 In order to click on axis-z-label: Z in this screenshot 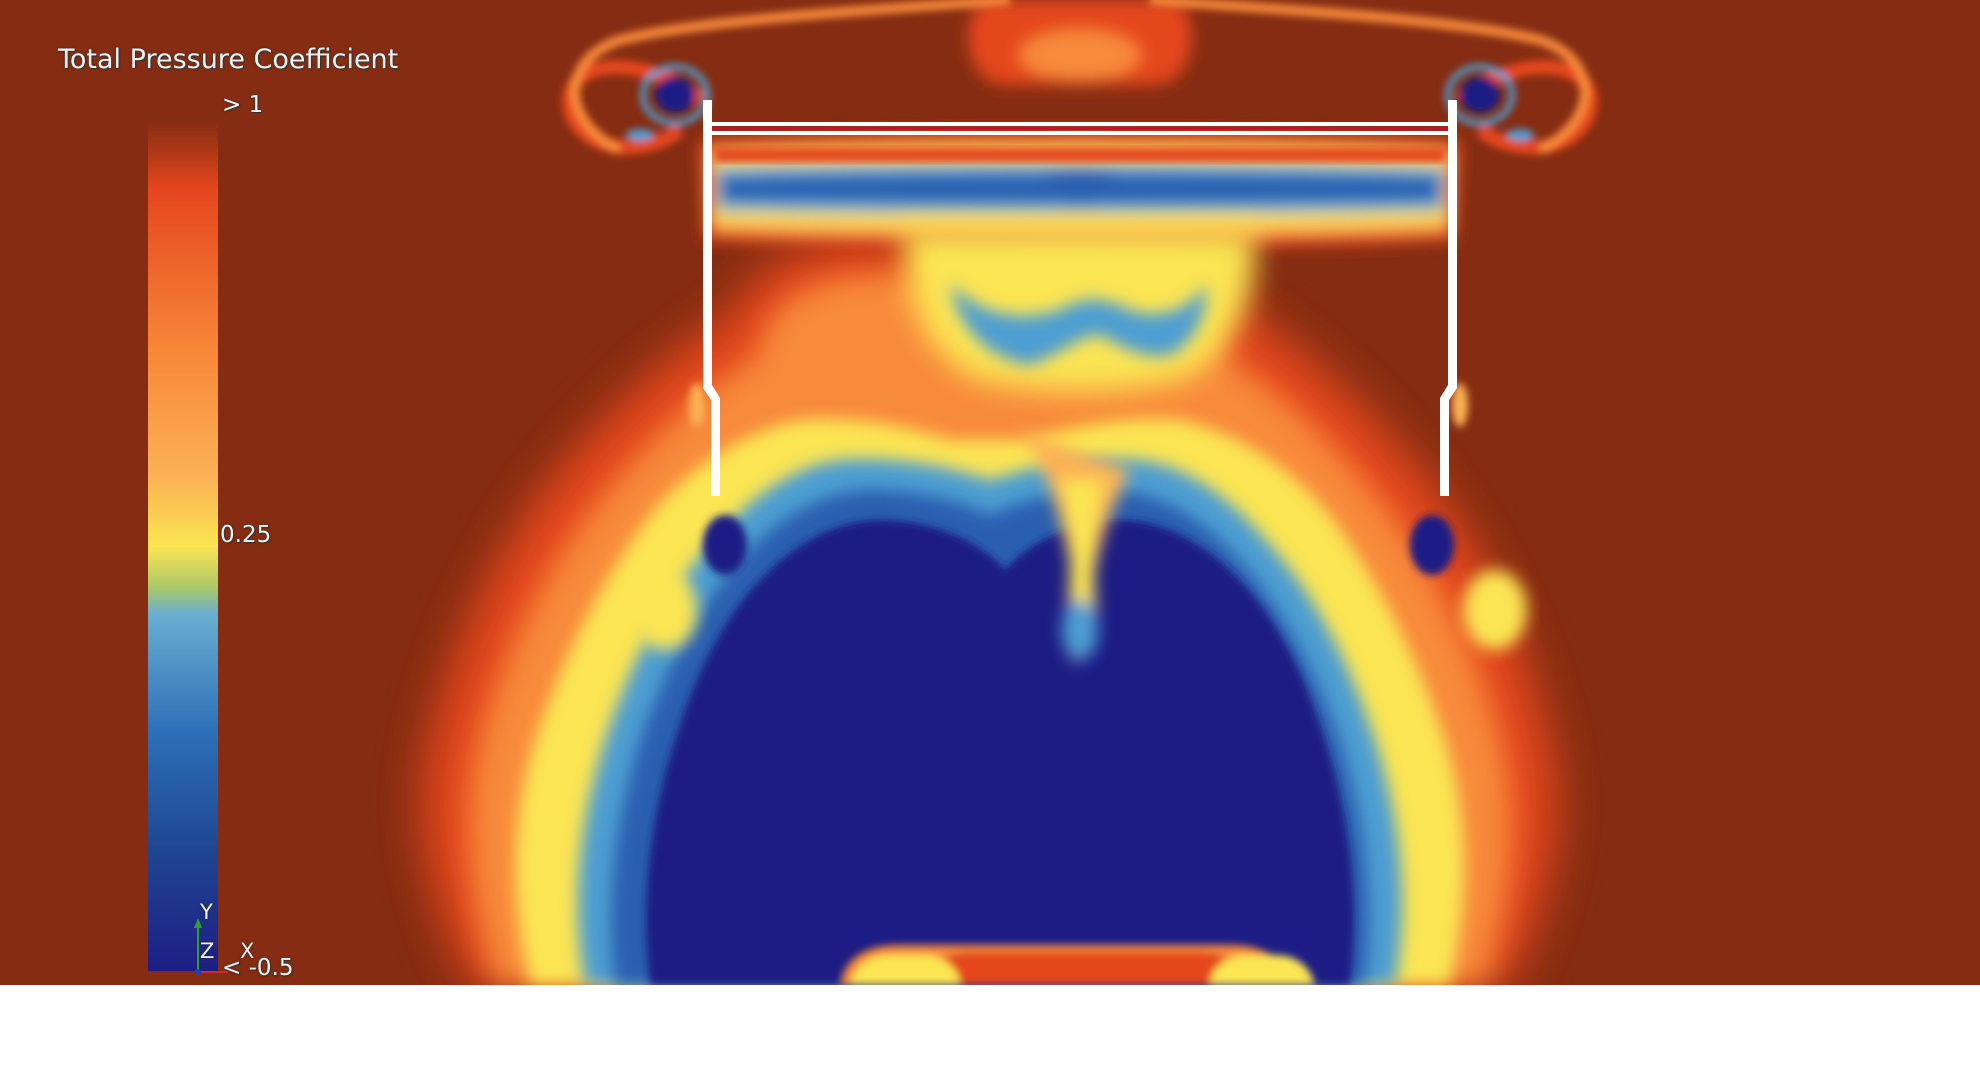, I will do `click(207, 951)`.